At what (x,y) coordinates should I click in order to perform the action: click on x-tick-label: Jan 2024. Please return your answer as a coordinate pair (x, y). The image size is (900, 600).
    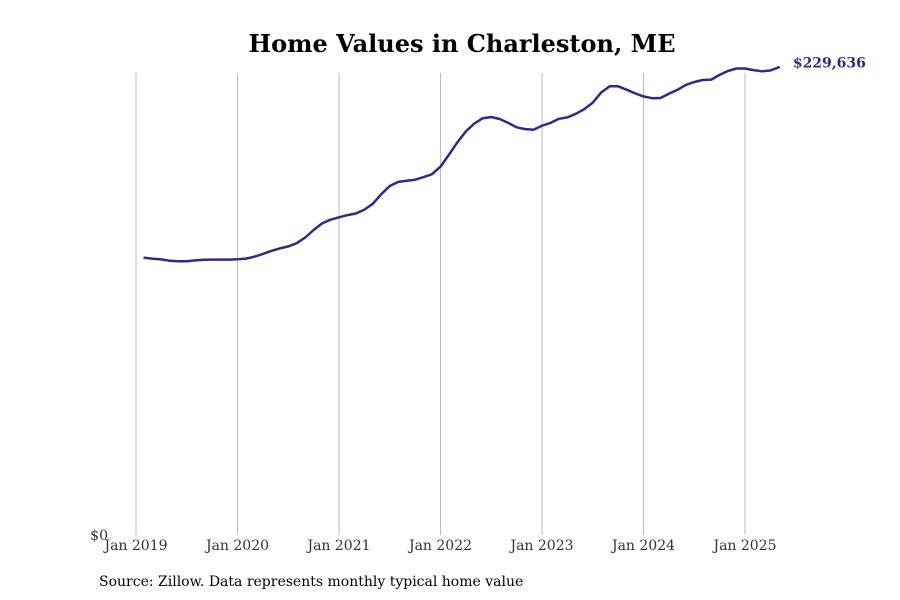
    Looking at the image, I should click on (642, 546).